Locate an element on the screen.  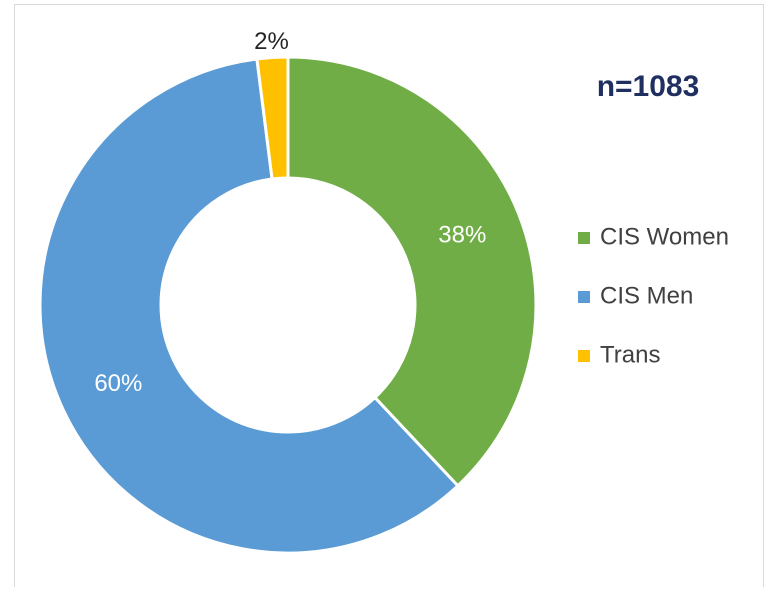
legend-label: CIS Men is located at coordinates (646, 295).